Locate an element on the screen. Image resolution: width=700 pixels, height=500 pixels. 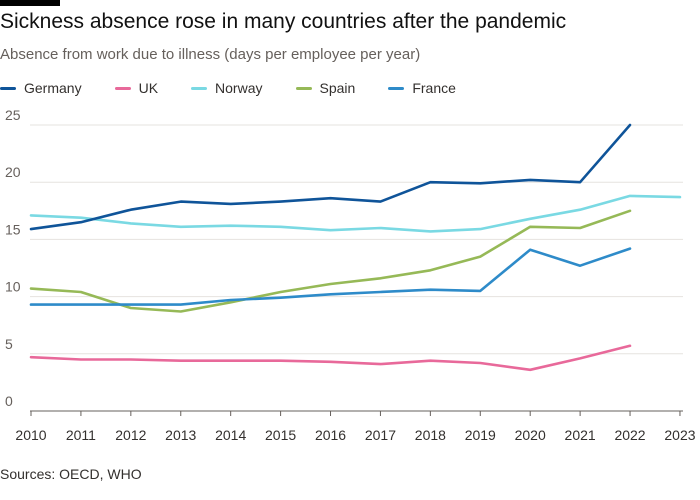
y-tick-label: 0 is located at coordinates (9, 401).